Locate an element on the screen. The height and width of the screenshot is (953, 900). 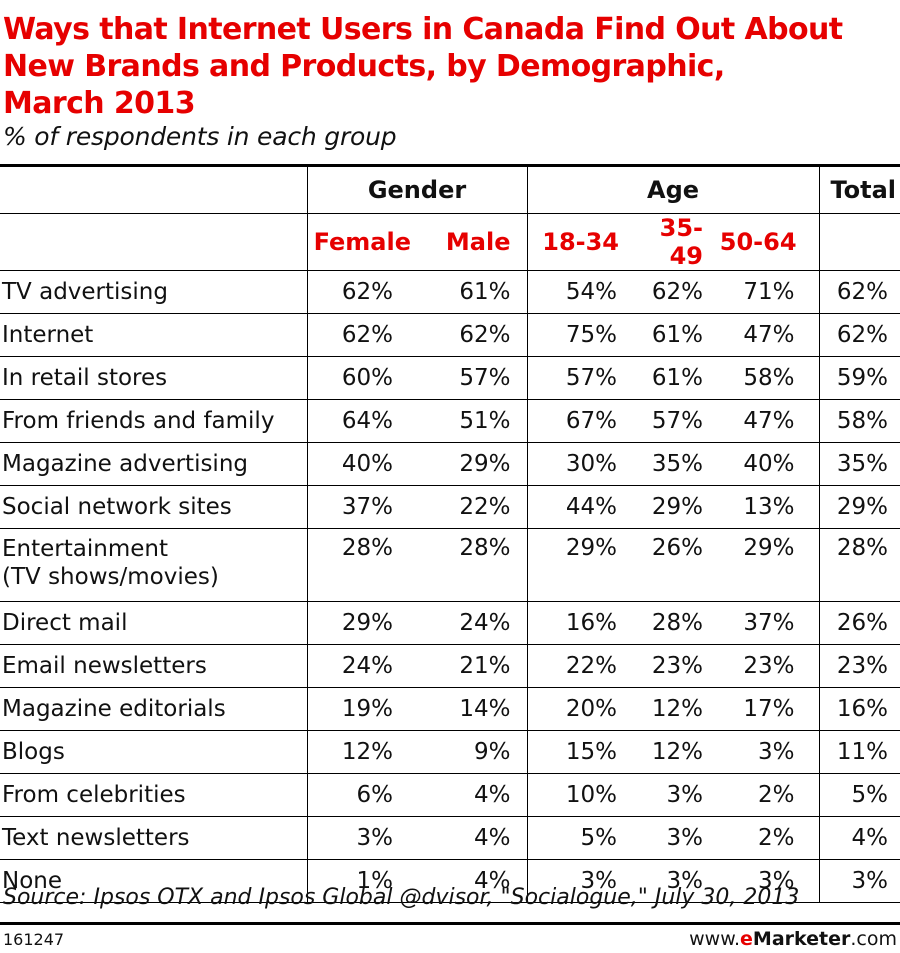
row-label: From celebrities is located at coordinates (153, 795).